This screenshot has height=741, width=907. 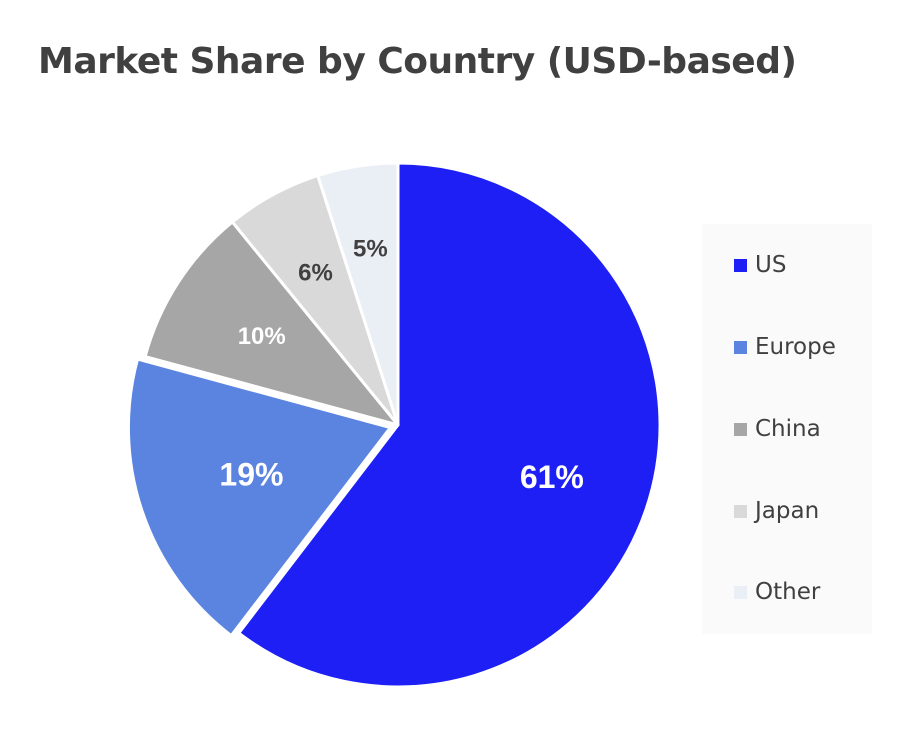 What do you see at coordinates (771, 265) in the screenshot?
I see `legend-label-us: US` at bounding box center [771, 265].